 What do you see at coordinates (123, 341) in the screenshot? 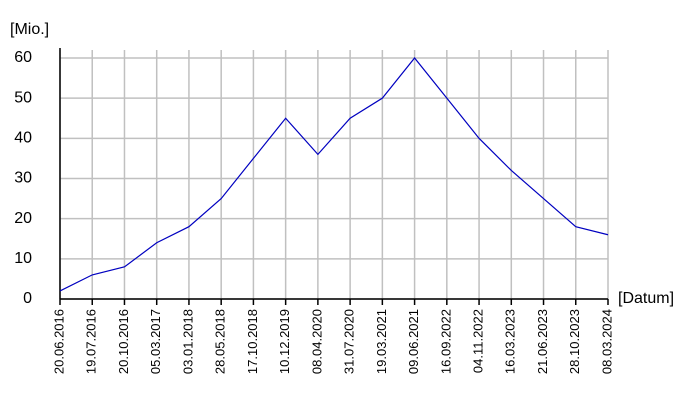
I see `x-tick-label: 20.10.2016` at bounding box center [123, 341].